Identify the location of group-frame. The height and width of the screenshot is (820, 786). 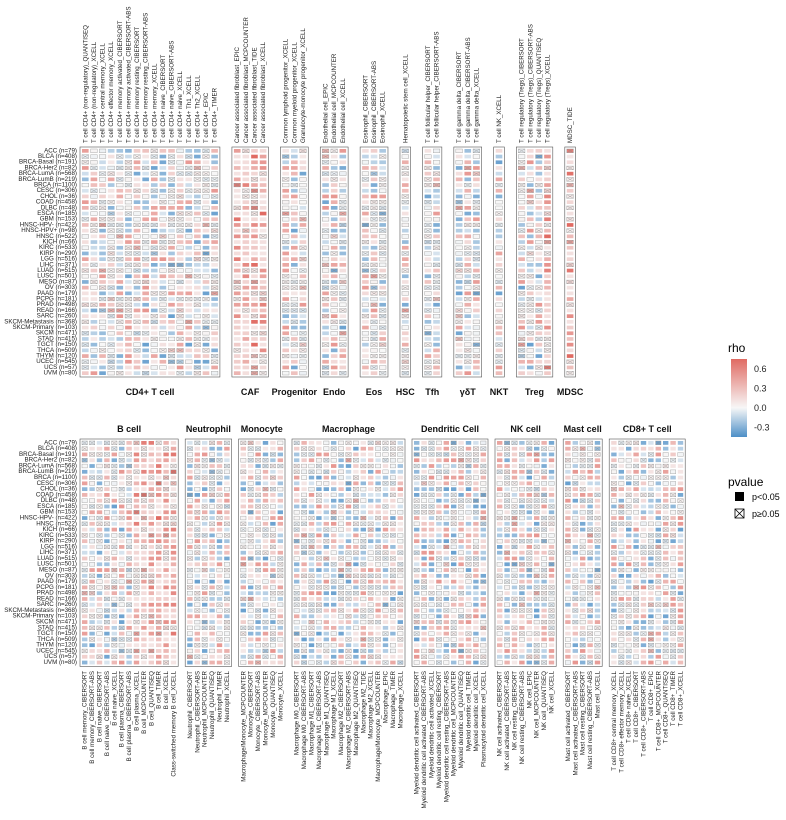
(535, 262).